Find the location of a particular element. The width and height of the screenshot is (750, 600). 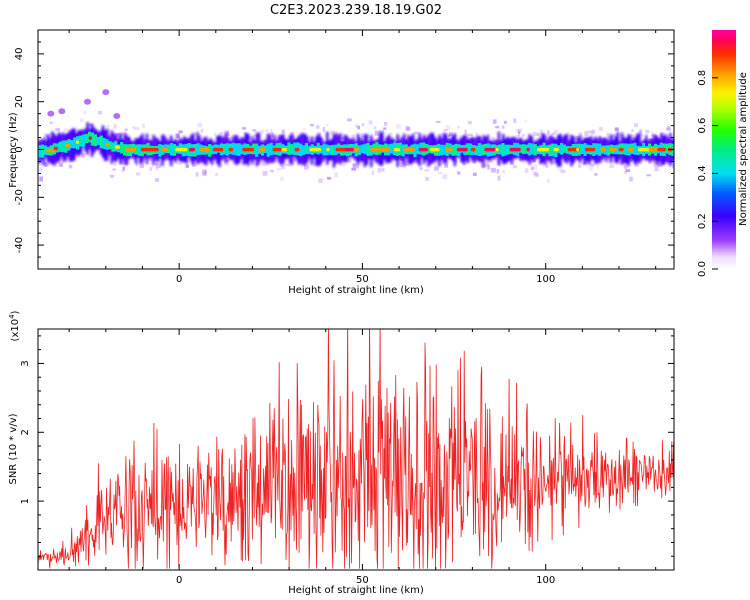

colorbar-label: Normalized spectral amplitude is located at coordinates (743, 149).